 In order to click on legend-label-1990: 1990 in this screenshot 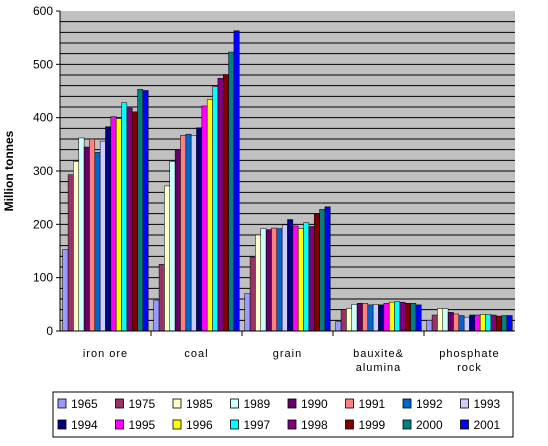, I will do `click(314, 404)`.